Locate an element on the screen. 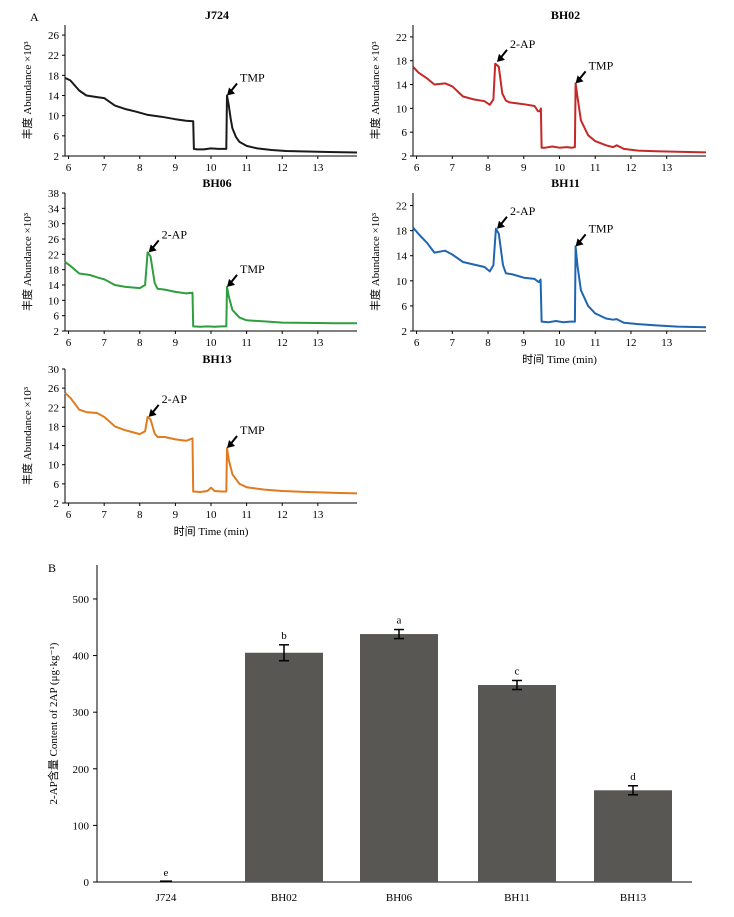  x-tick-label-BH13: BH13 is located at coordinates (633, 898).